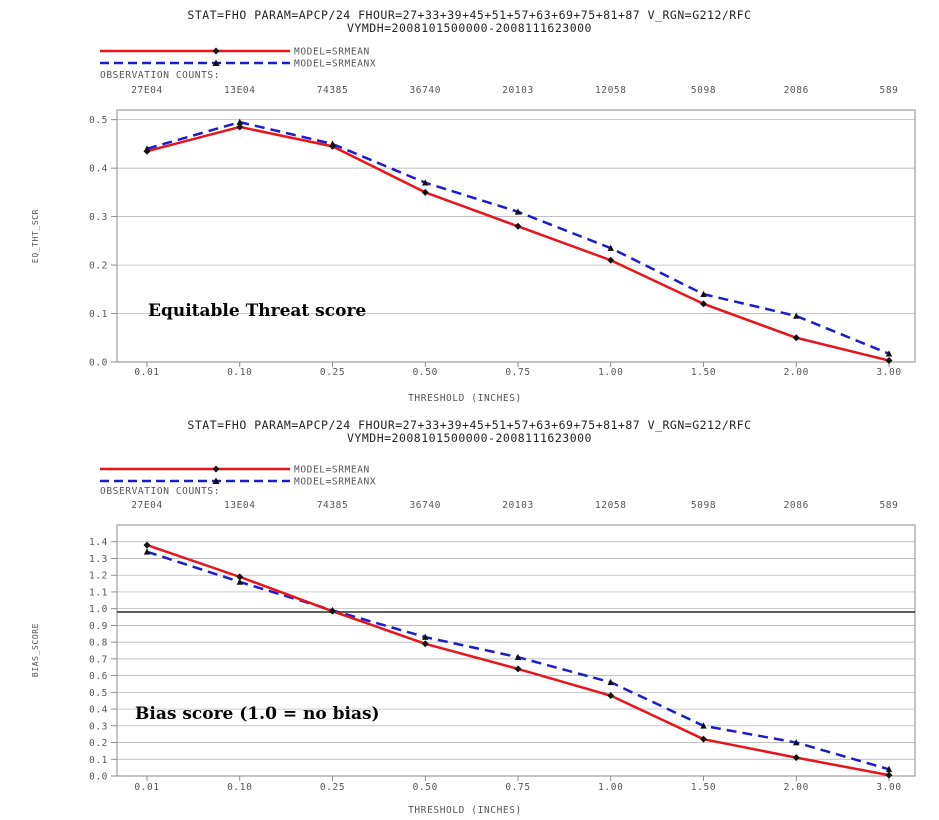  Describe the element at coordinates (332, 52) in the screenshot. I see `legend-label: MODEL=SRMEAN` at that location.